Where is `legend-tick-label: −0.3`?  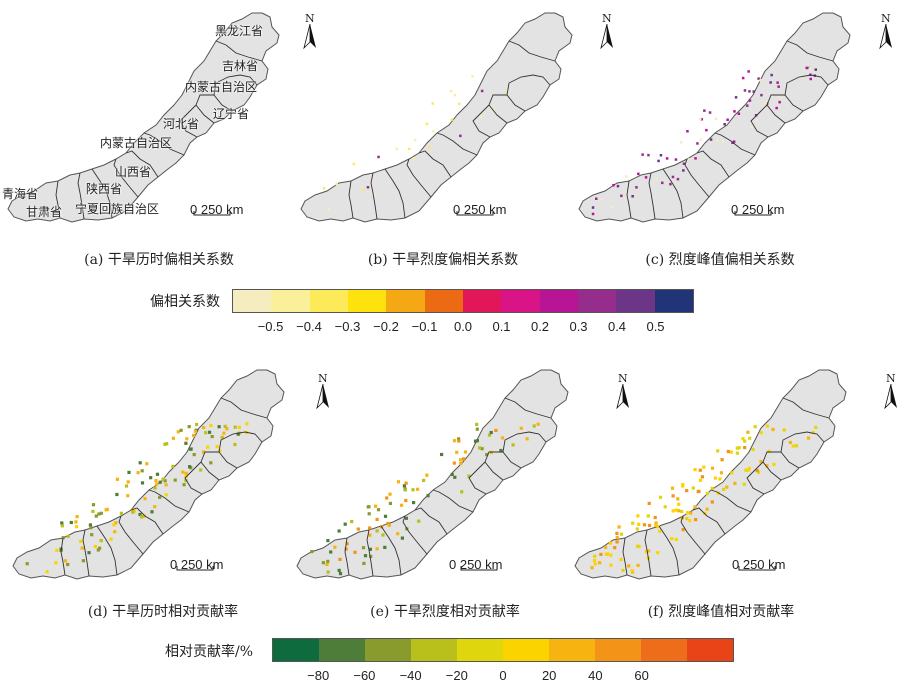 legend-tick-label: −0.3 is located at coordinates (347, 326).